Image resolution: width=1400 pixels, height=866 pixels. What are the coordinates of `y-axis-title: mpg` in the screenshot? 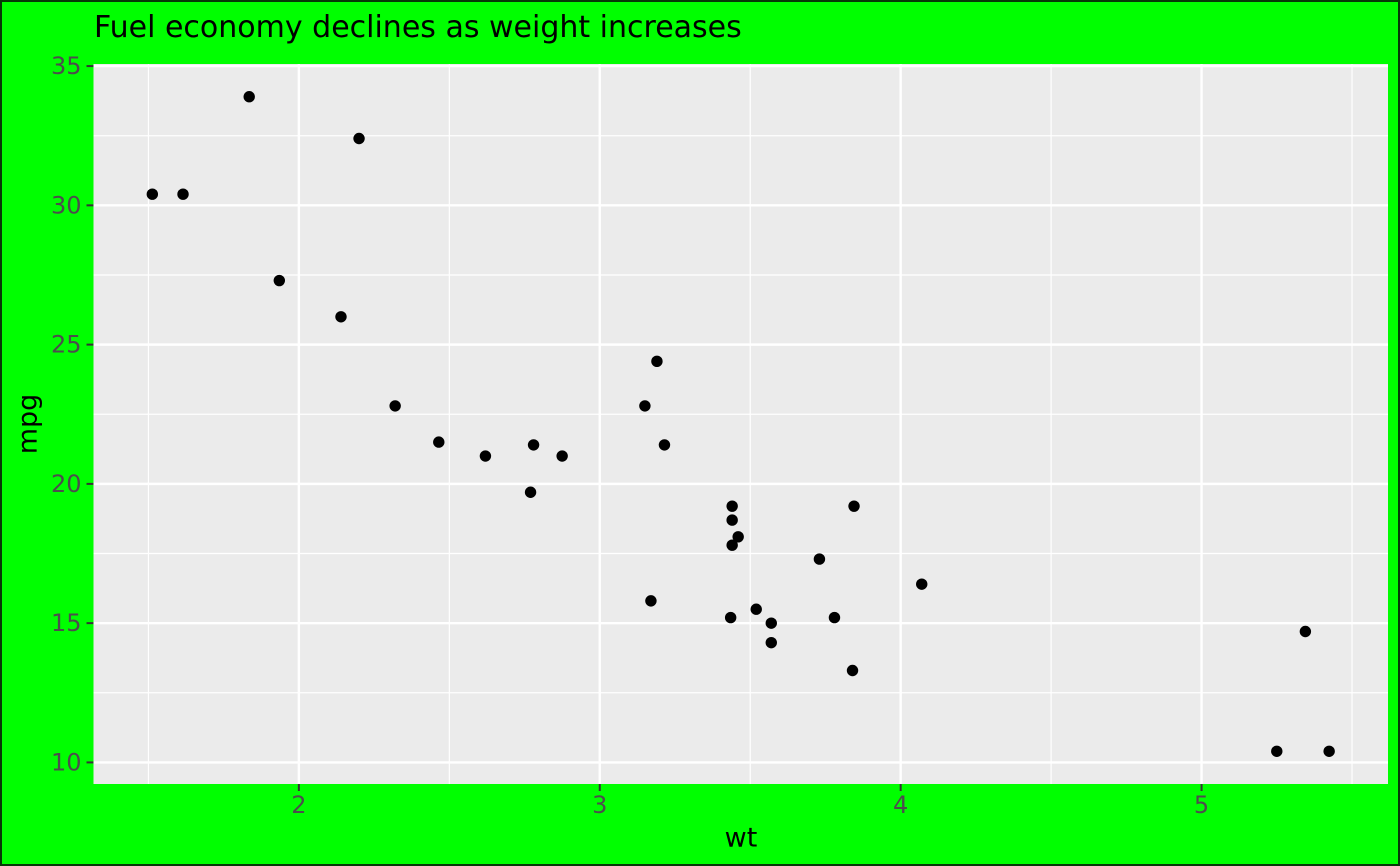 It's located at (28, 424).